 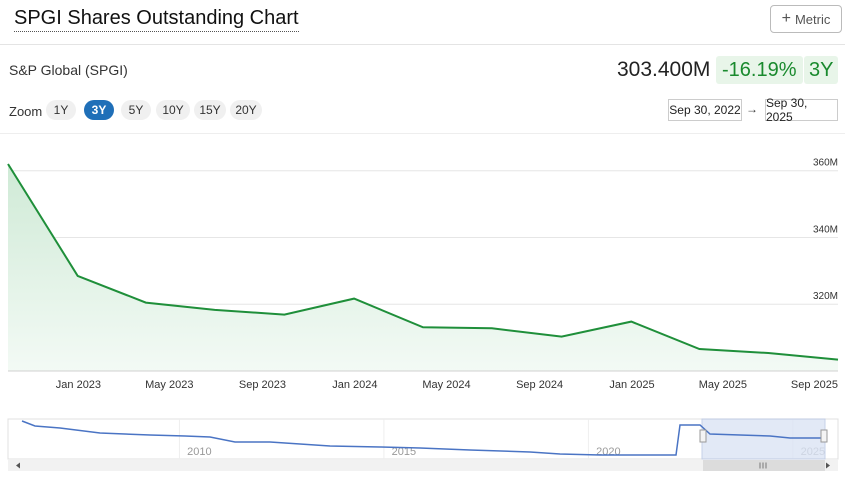 I want to click on x-tick-label: May 2024, so click(x=446, y=385).